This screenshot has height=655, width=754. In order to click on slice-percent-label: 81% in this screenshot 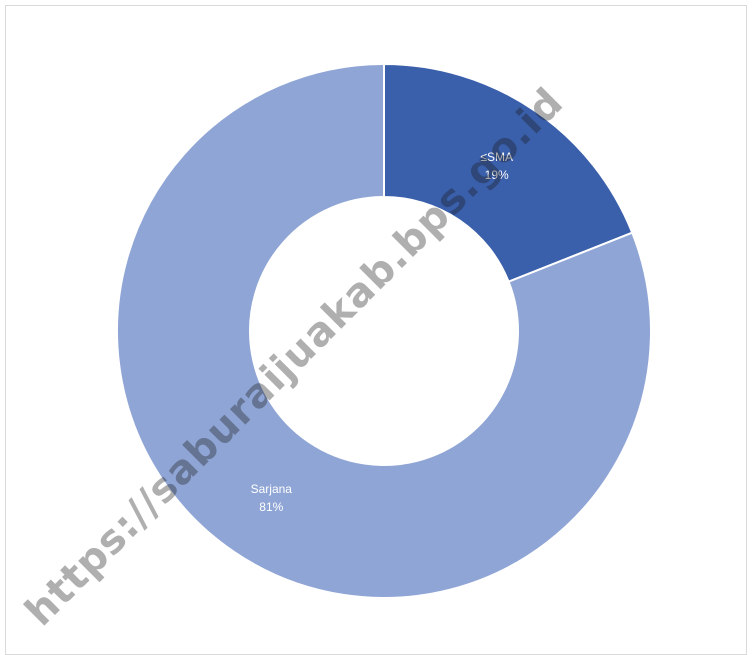, I will do `click(271, 507)`.